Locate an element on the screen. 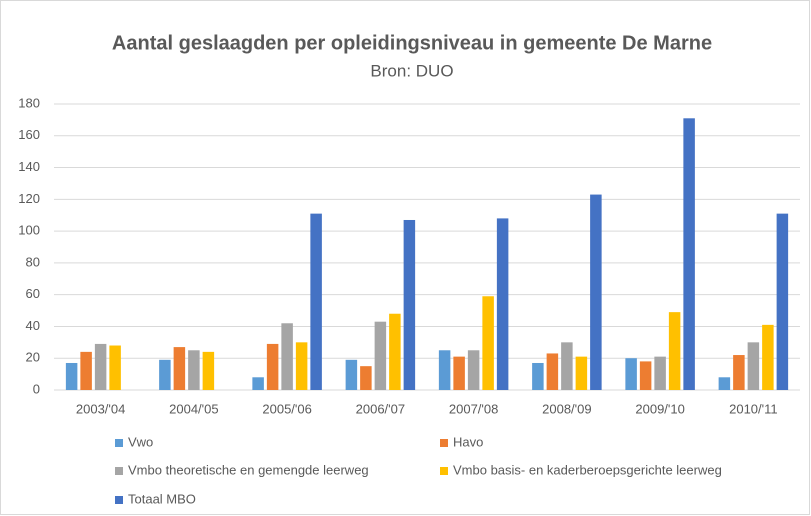  y-tick-label: 100 is located at coordinates (29, 230).